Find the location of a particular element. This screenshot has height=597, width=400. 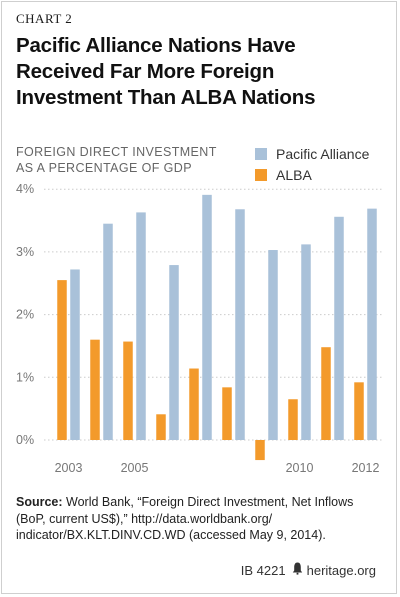

y-tick-label: 1% is located at coordinates (25, 377).